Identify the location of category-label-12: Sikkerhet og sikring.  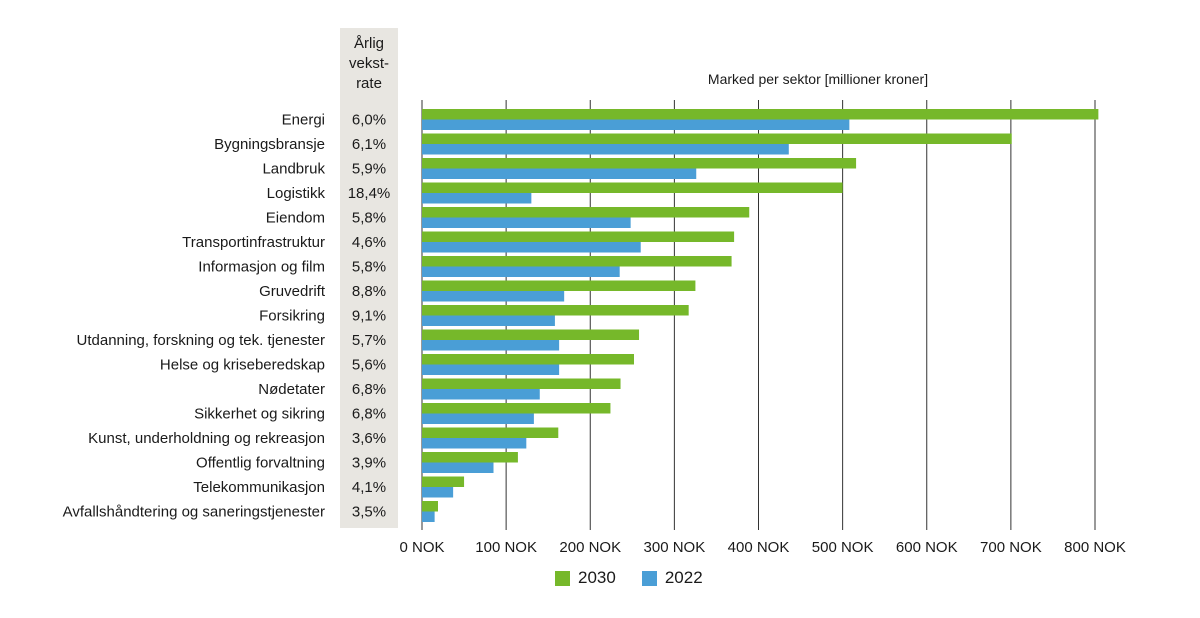
(259, 414).